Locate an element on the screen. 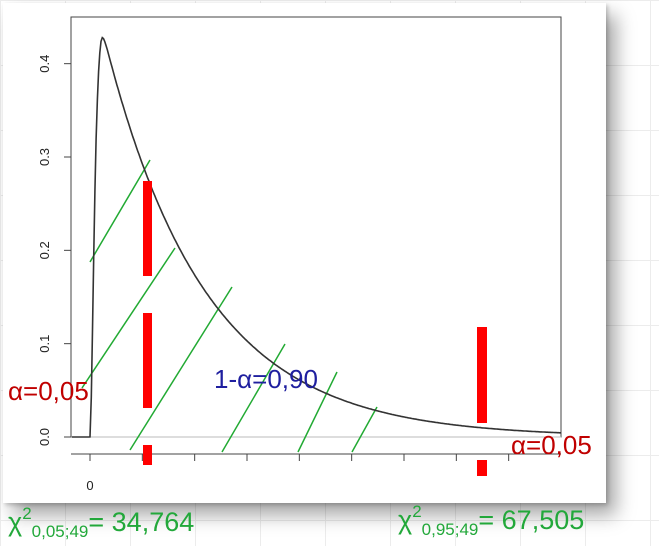 The height and width of the screenshot is (546, 659). critical-value: = 67,505 is located at coordinates (531, 520).